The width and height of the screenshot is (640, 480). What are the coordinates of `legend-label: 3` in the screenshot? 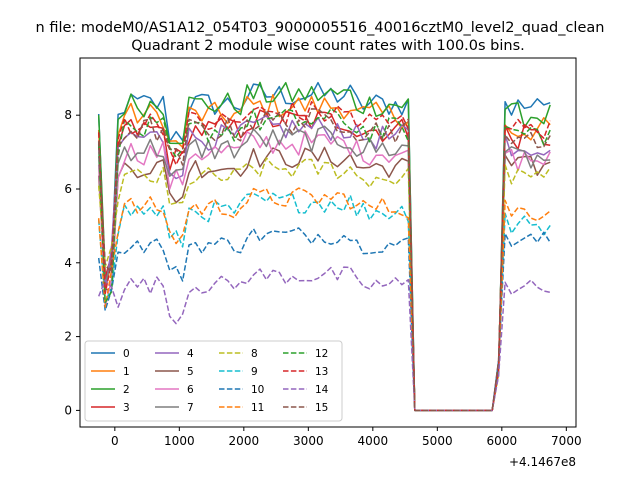 It's located at (126, 408).